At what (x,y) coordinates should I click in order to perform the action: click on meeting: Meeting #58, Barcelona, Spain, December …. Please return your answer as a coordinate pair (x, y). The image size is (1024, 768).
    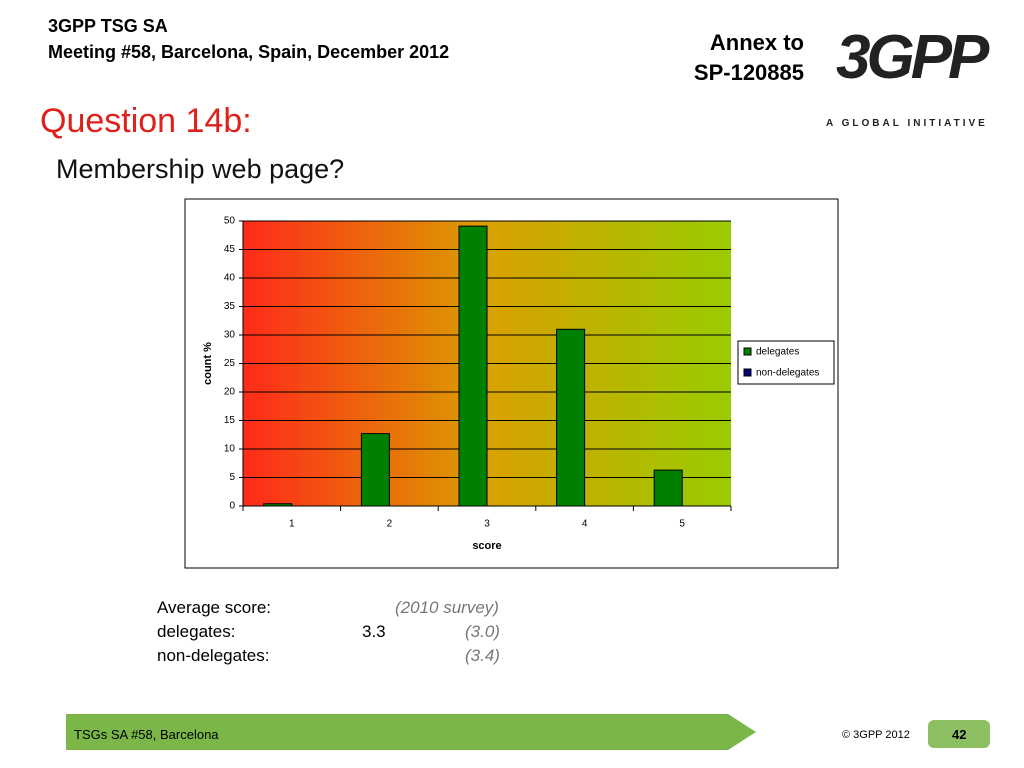
    Looking at the image, I should click on (249, 52).